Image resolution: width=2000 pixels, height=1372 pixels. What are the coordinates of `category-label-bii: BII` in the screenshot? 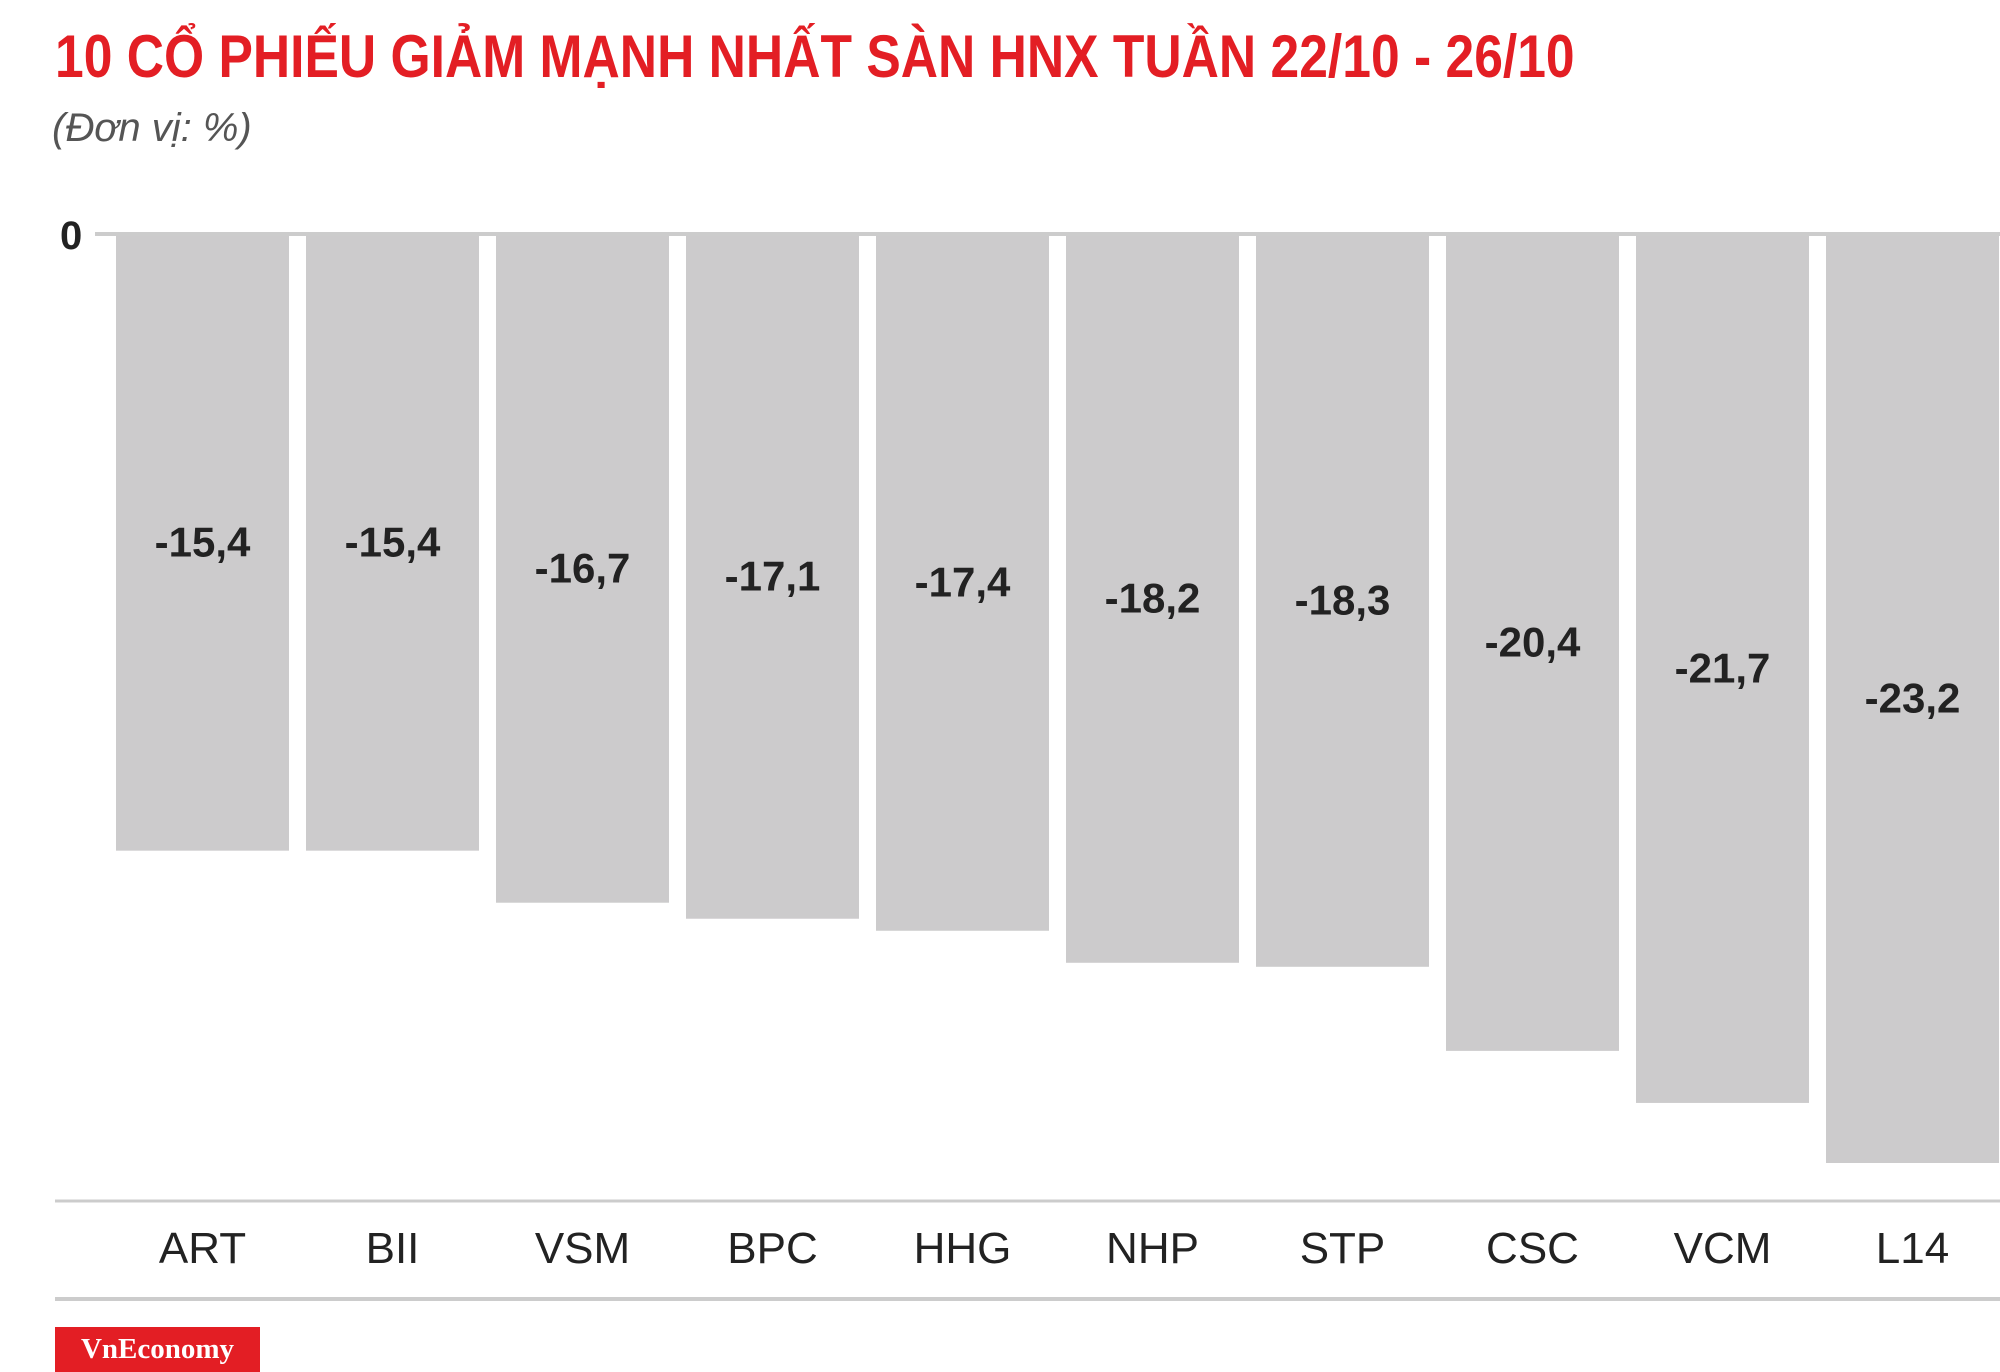 It's located at (393, 1248).